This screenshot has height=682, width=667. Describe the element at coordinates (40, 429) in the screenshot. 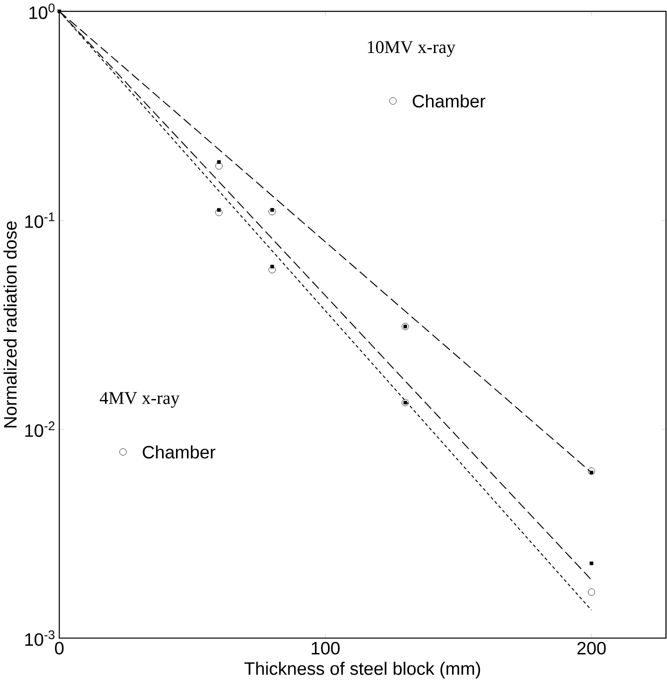

I see `y-tick-label: 10$^{-2}$` at that location.